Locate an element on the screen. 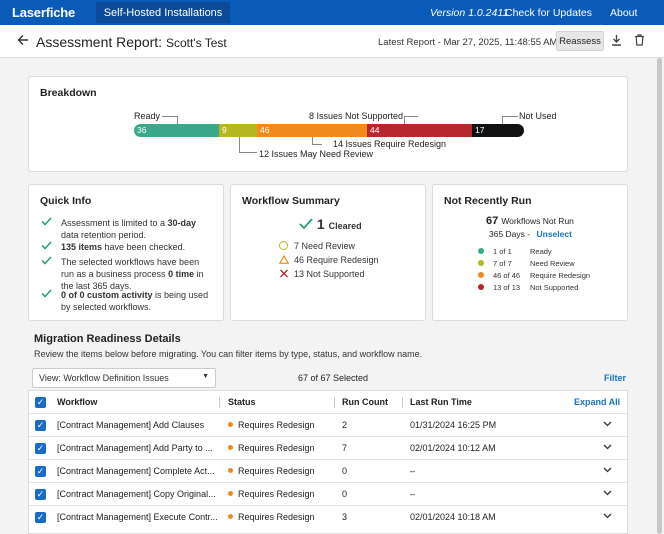  not-run-count-row: 67 Workflows Not Run is located at coordinates (530, 221).